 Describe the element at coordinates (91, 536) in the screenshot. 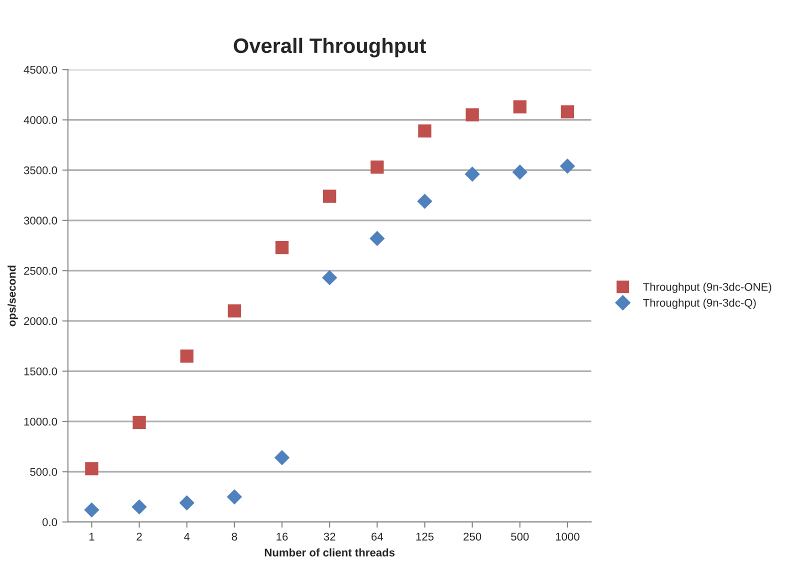

I see `x-tick-label: 1` at that location.